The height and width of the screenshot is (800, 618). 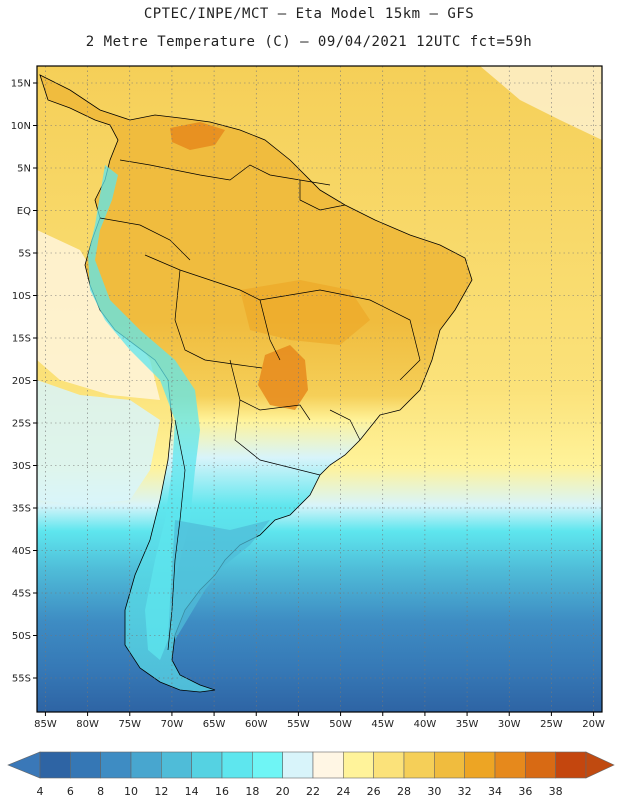 What do you see at coordinates (21, 296) in the screenshot?
I see `lat-tick-label: 10S` at bounding box center [21, 296].